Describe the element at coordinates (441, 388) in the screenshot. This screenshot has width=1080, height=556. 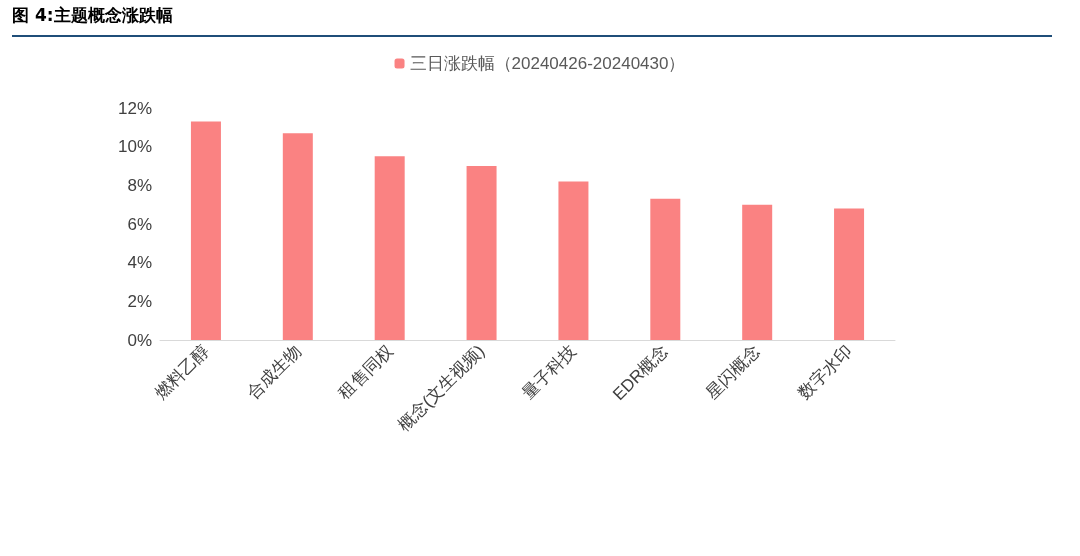
I see `x-tick-label: 概念(文生视频)` at that location.